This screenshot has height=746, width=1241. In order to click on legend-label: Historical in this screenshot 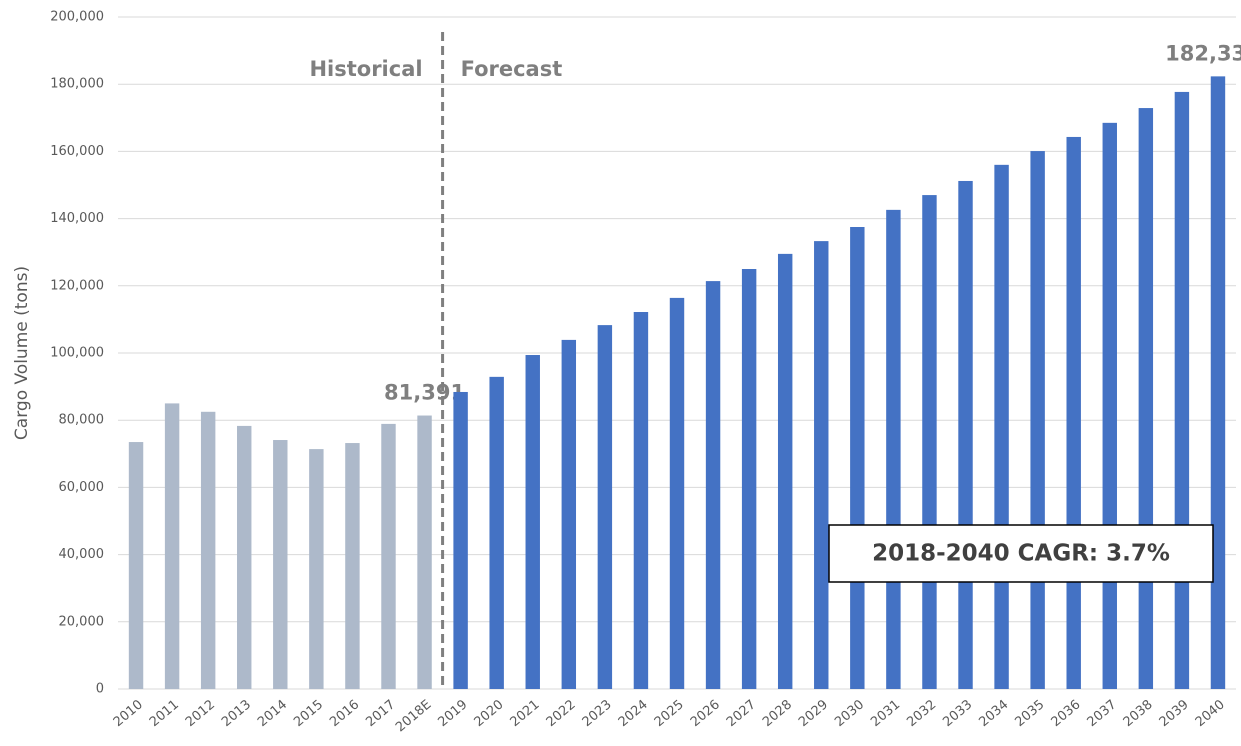, I will do `click(365, 69)`.